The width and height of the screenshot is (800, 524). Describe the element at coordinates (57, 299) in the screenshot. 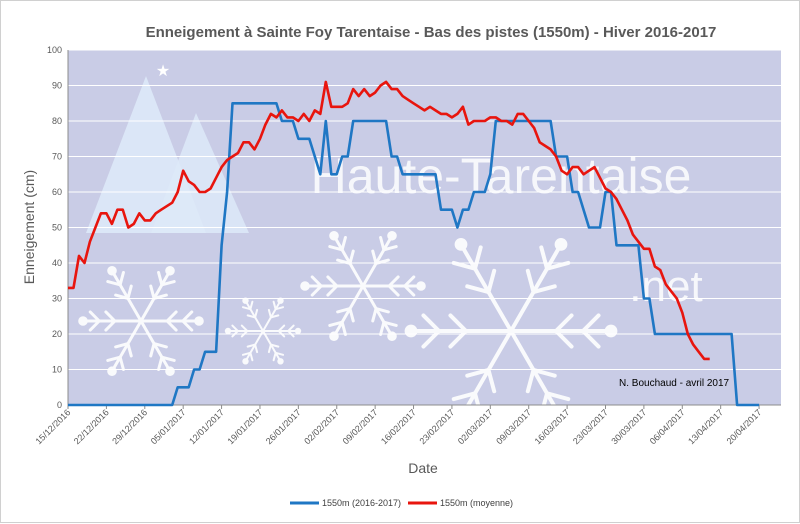

I see `y-tick-label: 30` at that location.